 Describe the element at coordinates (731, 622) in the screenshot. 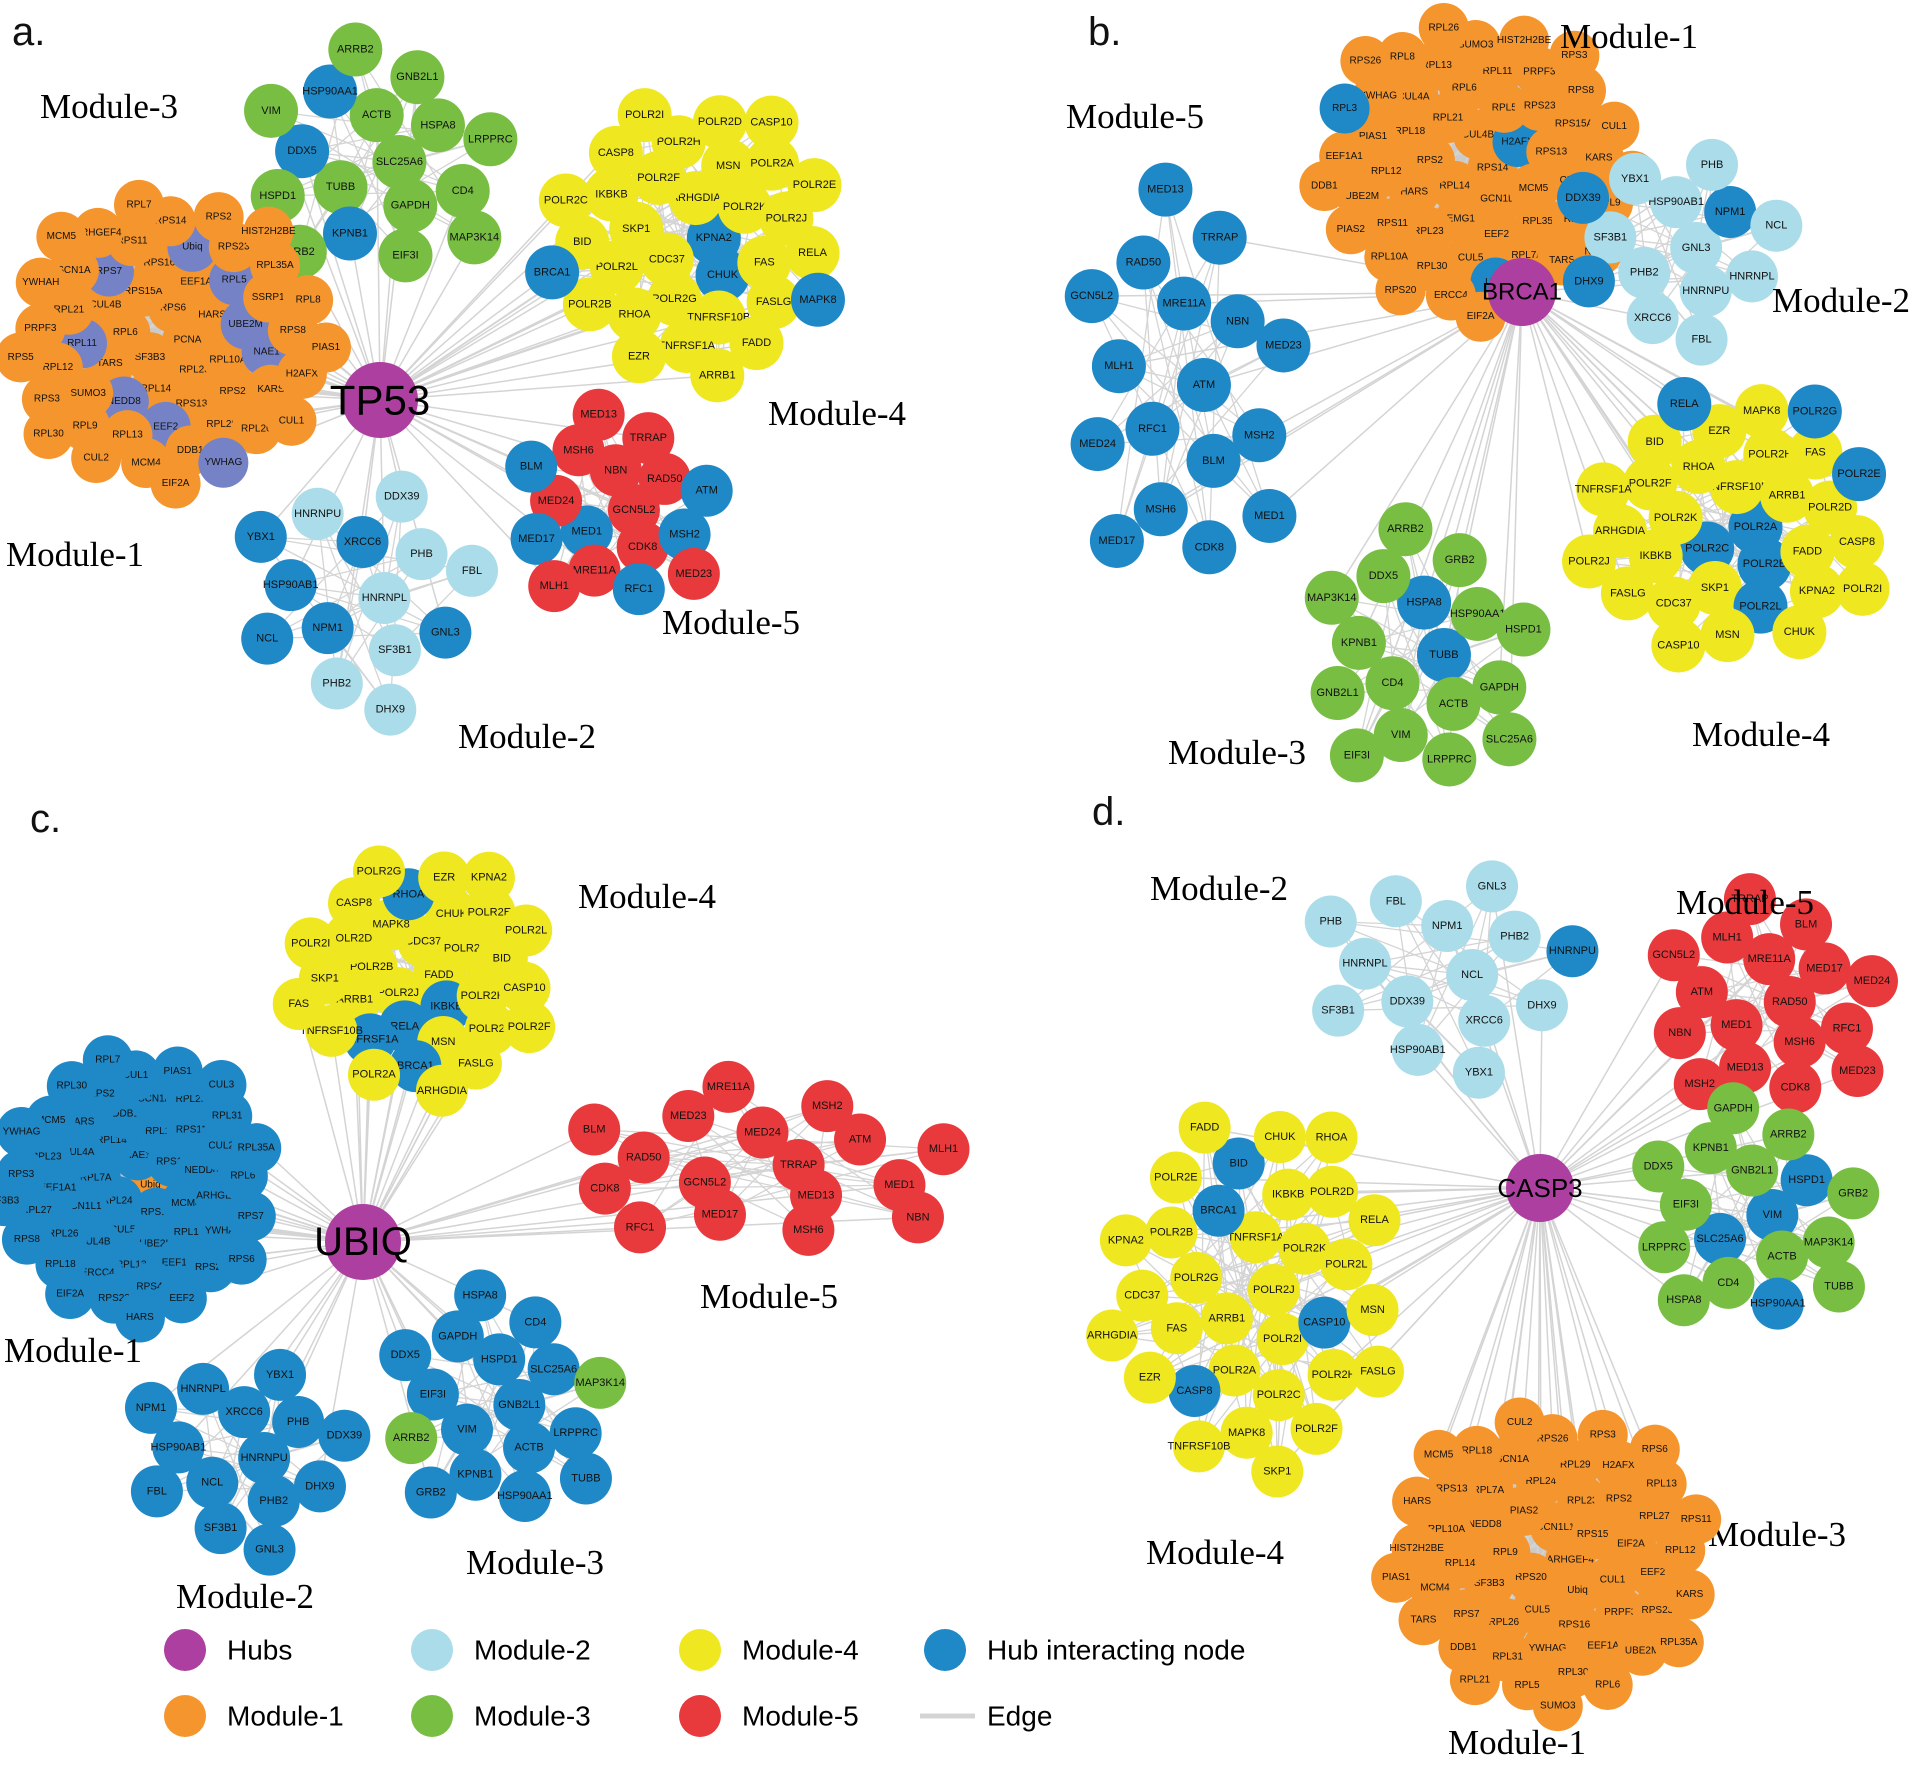

I see `module-label-module-5: Module-5` at that location.